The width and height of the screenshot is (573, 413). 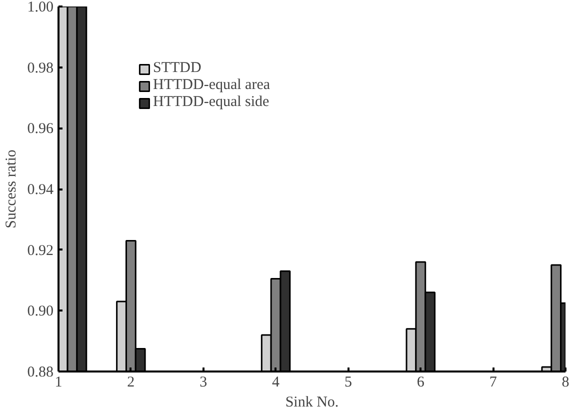 I want to click on x-tick-label: 4, so click(x=276, y=382).